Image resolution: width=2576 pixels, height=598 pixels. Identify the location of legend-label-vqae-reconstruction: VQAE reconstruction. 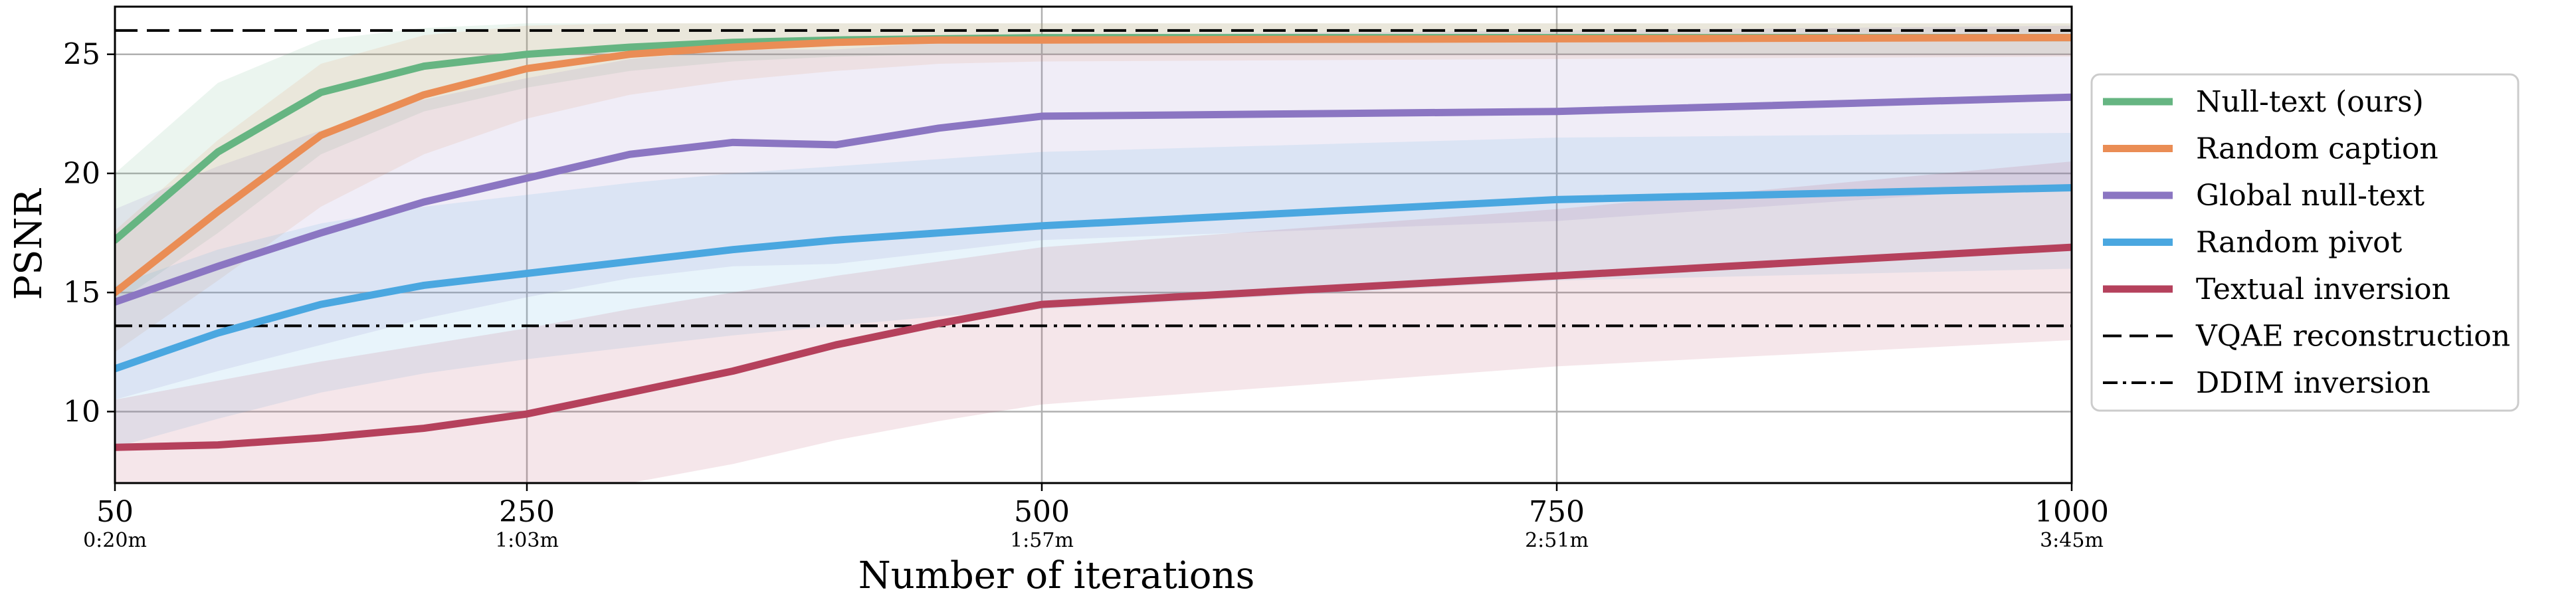
(2352, 336).